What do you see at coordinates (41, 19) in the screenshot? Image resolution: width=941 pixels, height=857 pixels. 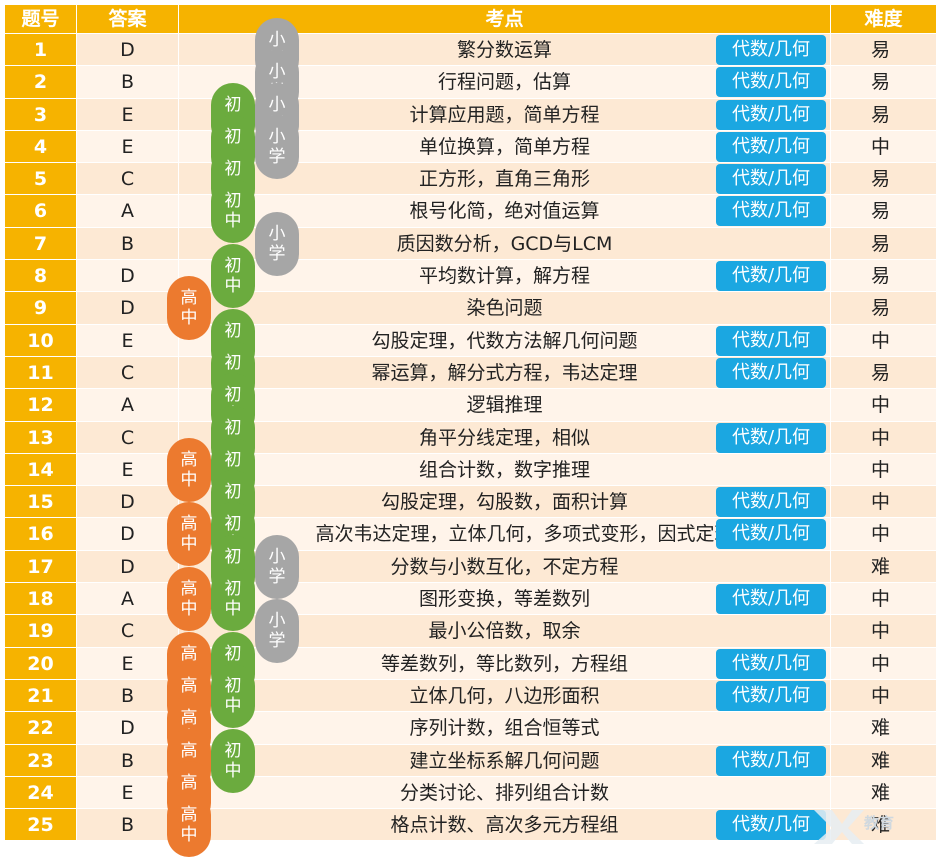 I see `header-num: 题号` at bounding box center [41, 19].